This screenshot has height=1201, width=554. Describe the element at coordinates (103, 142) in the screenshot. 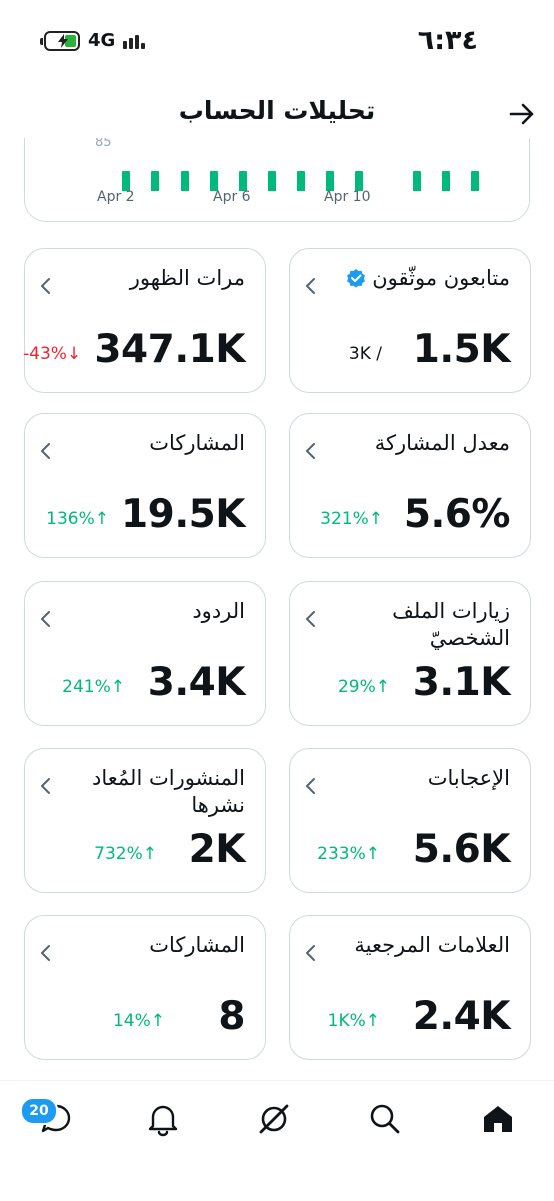

I see `chart-y-label: 85` at that location.